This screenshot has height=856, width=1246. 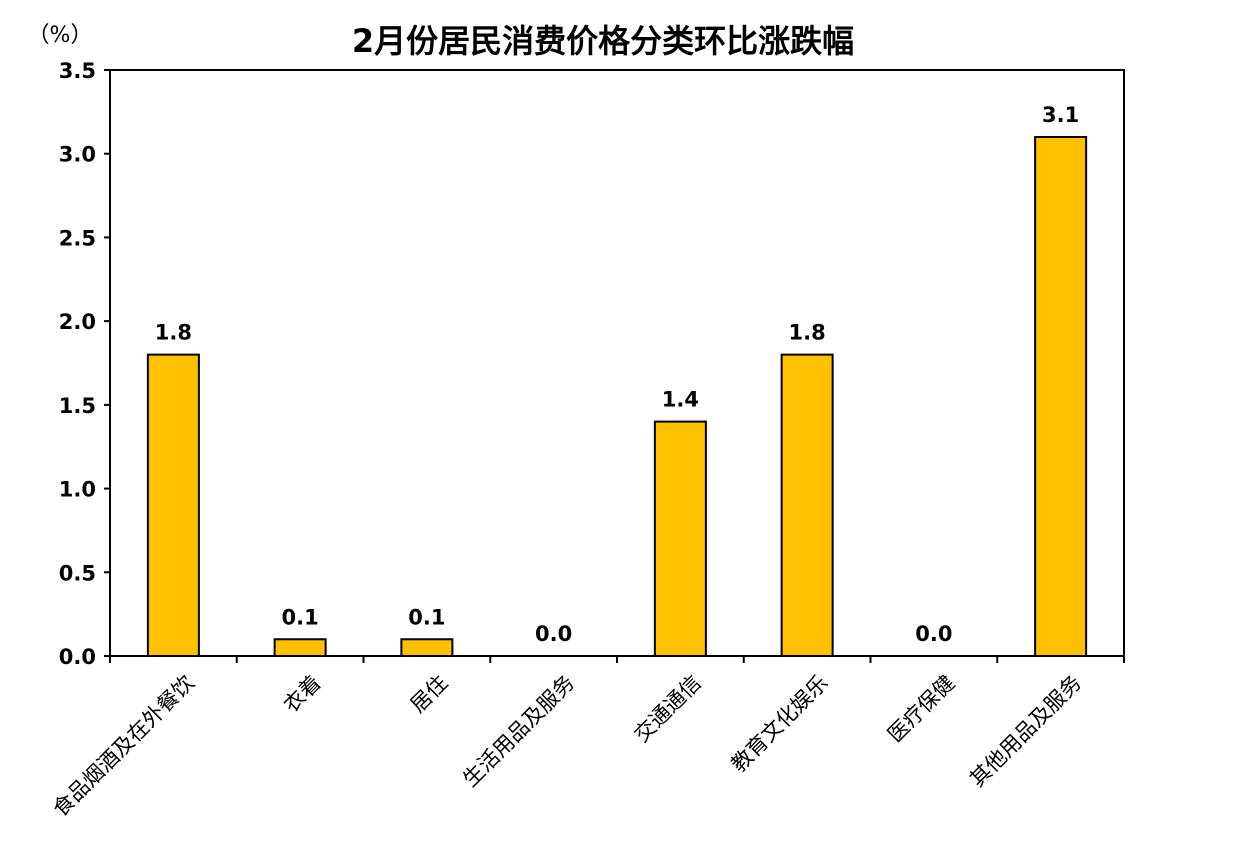 What do you see at coordinates (680, 400) in the screenshot?
I see `data-label: 1.4` at bounding box center [680, 400].